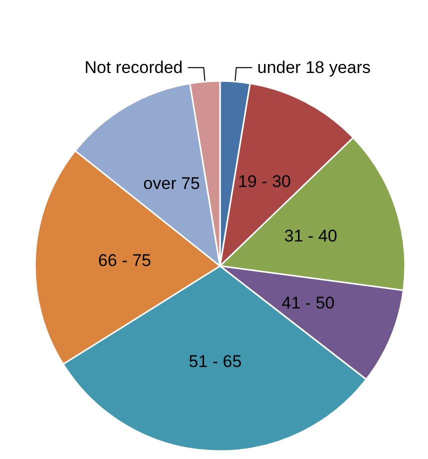  Describe the element at coordinates (311, 236) in the screenshot. I see `slice-label: 31 - 40` at that location.